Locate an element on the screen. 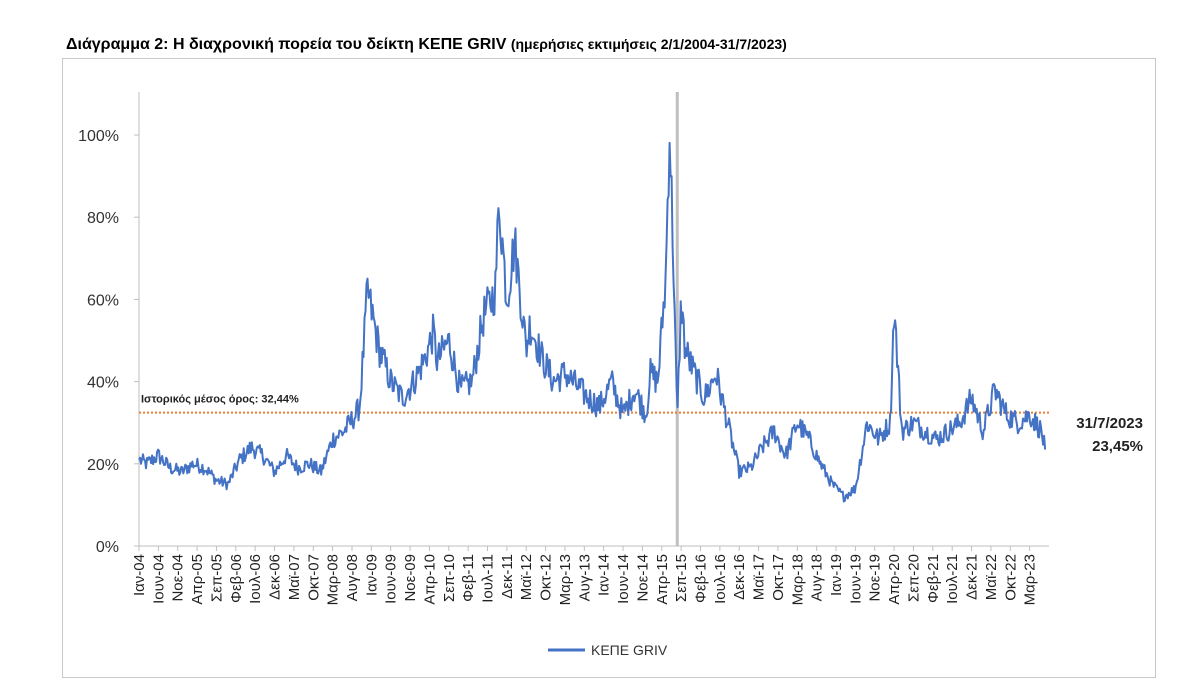 Image resolution: width=1200 pixels, height=678 pixels. y-tick-label: 20% is located at coordinates (103, 465).